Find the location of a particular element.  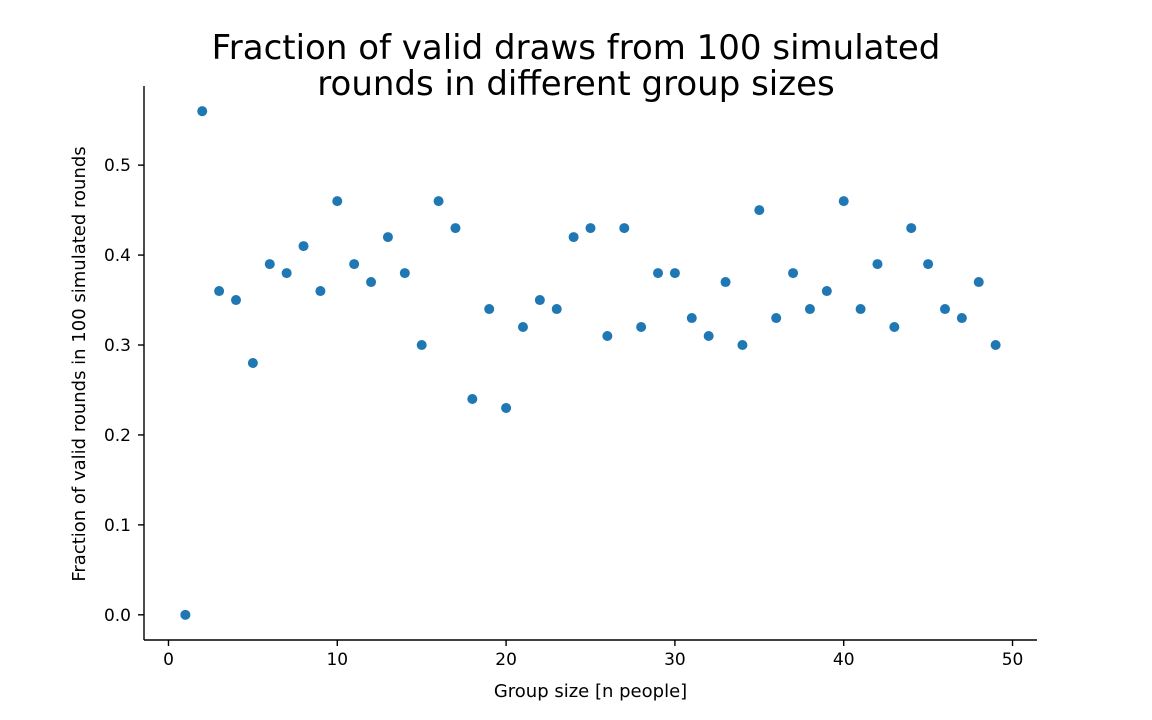

y-tick-label: 0.4 is located at coordinates (117, 256).